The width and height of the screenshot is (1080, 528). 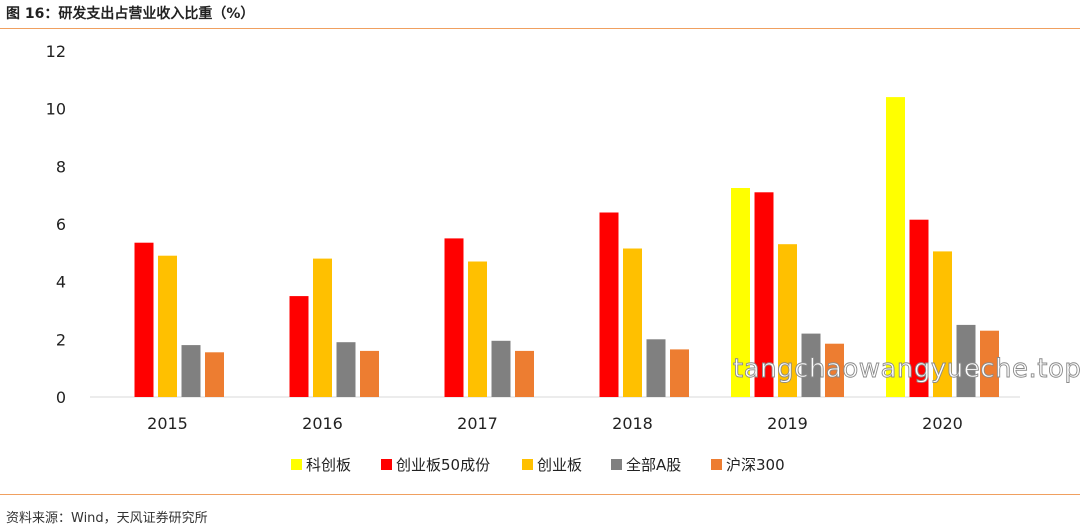 I want to click on y-tick-label: 12, so click(x=56, y=51).